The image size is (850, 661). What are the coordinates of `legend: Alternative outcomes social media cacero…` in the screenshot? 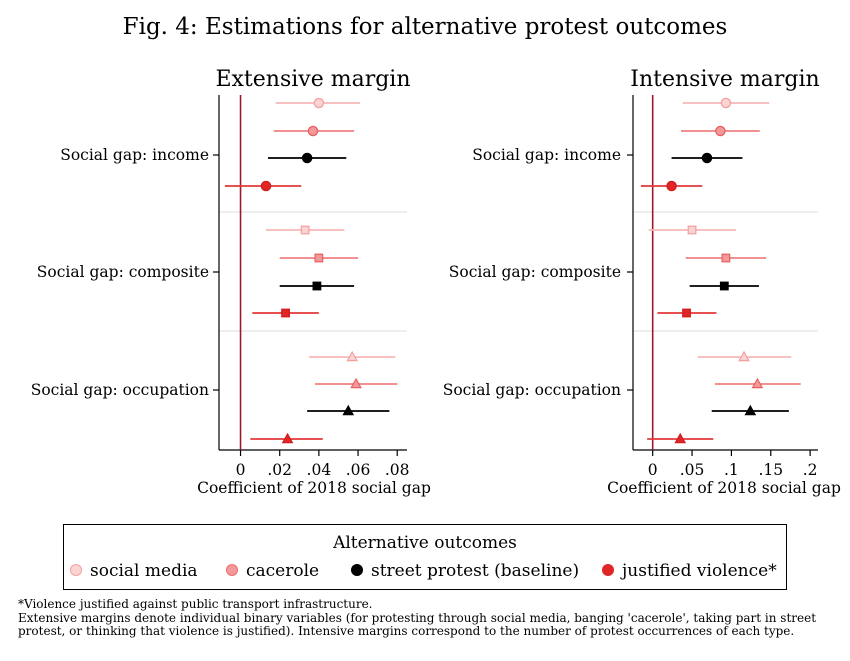 It's located at (425, 557).